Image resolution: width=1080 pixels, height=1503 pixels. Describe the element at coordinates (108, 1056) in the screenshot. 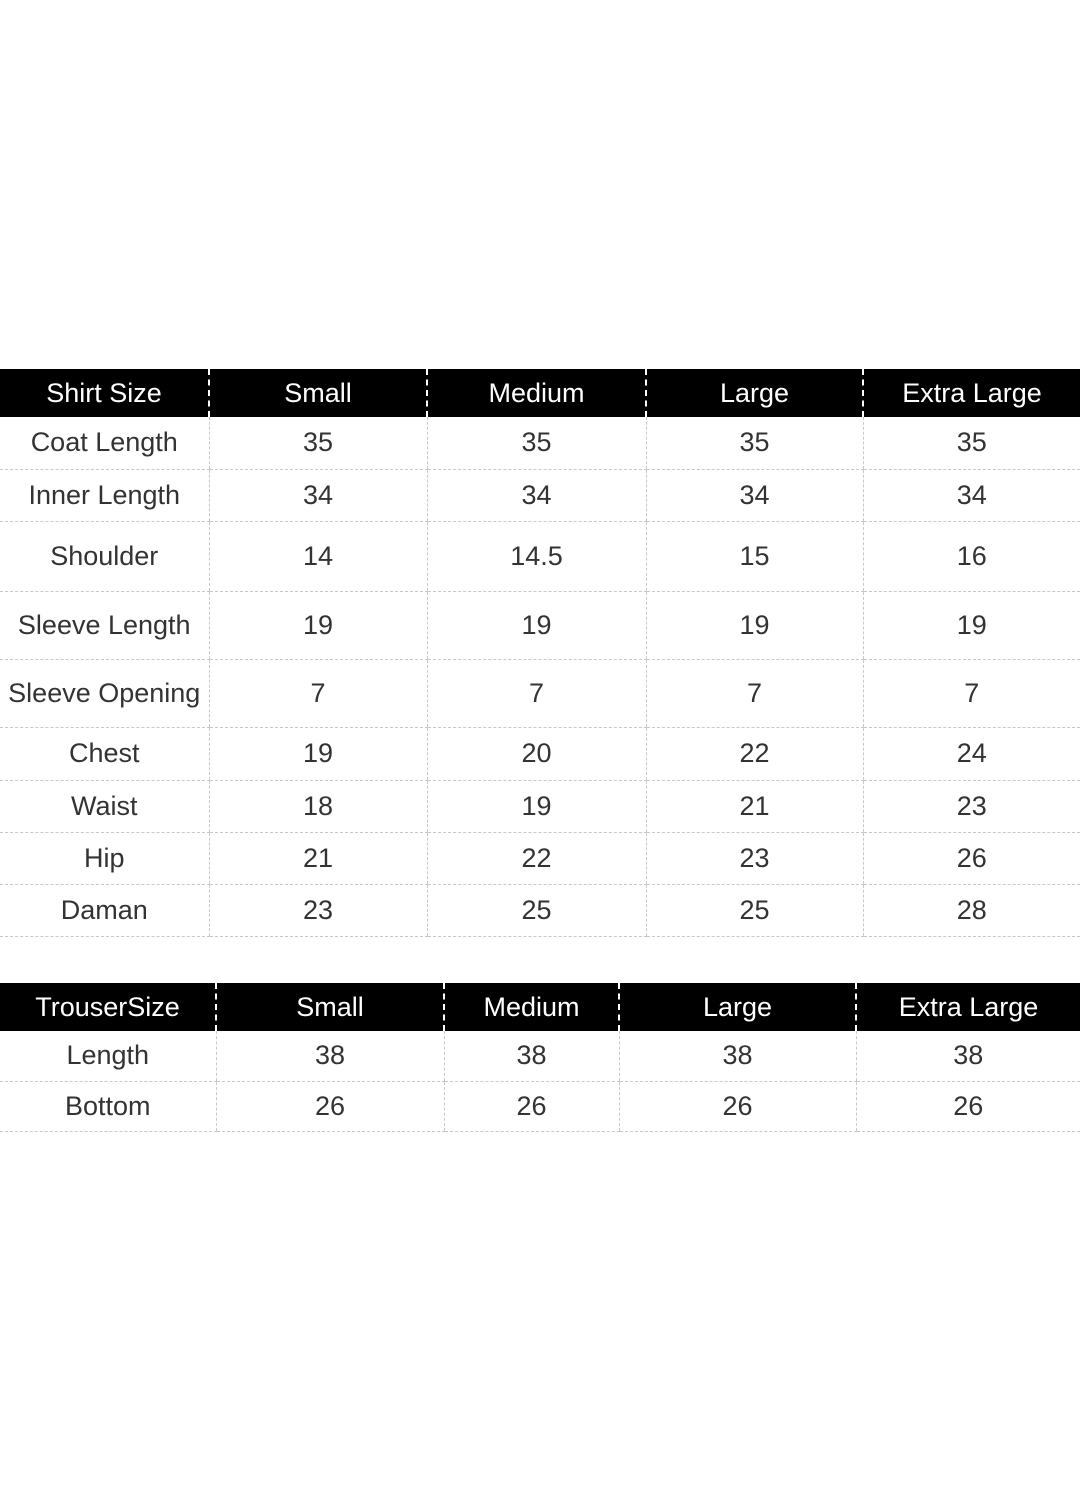

I see `row-label: Length` at that location.